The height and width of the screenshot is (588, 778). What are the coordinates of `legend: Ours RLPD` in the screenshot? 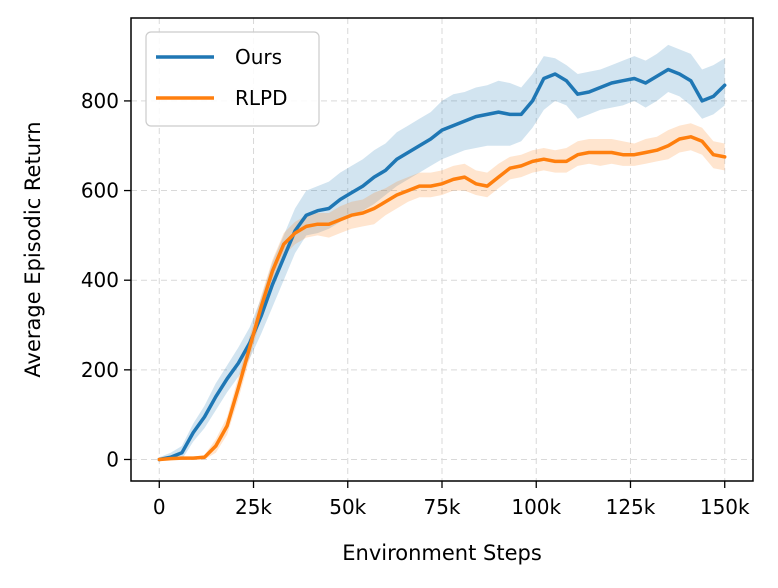 It's located at (232, 79).